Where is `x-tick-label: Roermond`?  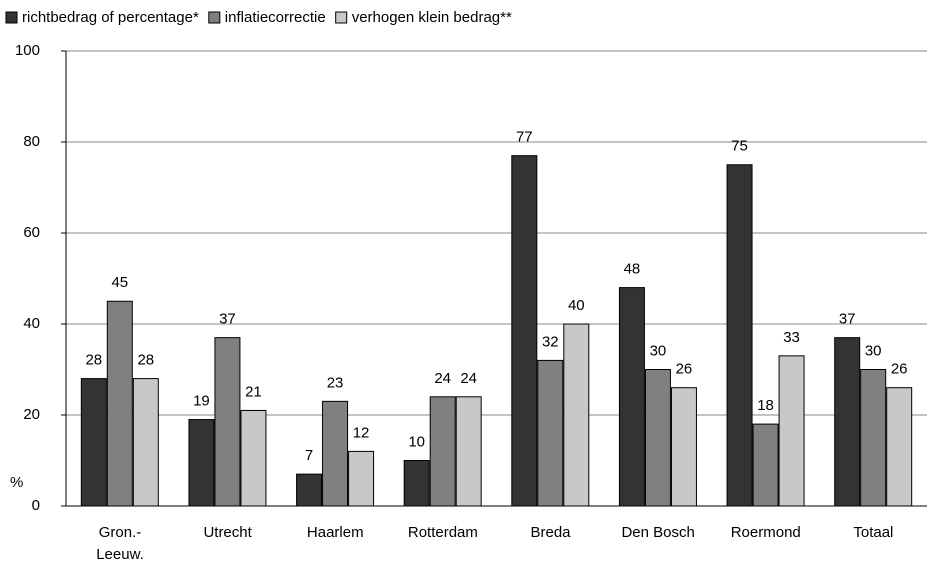 x-tick-label: Roermond is located at coordinates (765, 532).